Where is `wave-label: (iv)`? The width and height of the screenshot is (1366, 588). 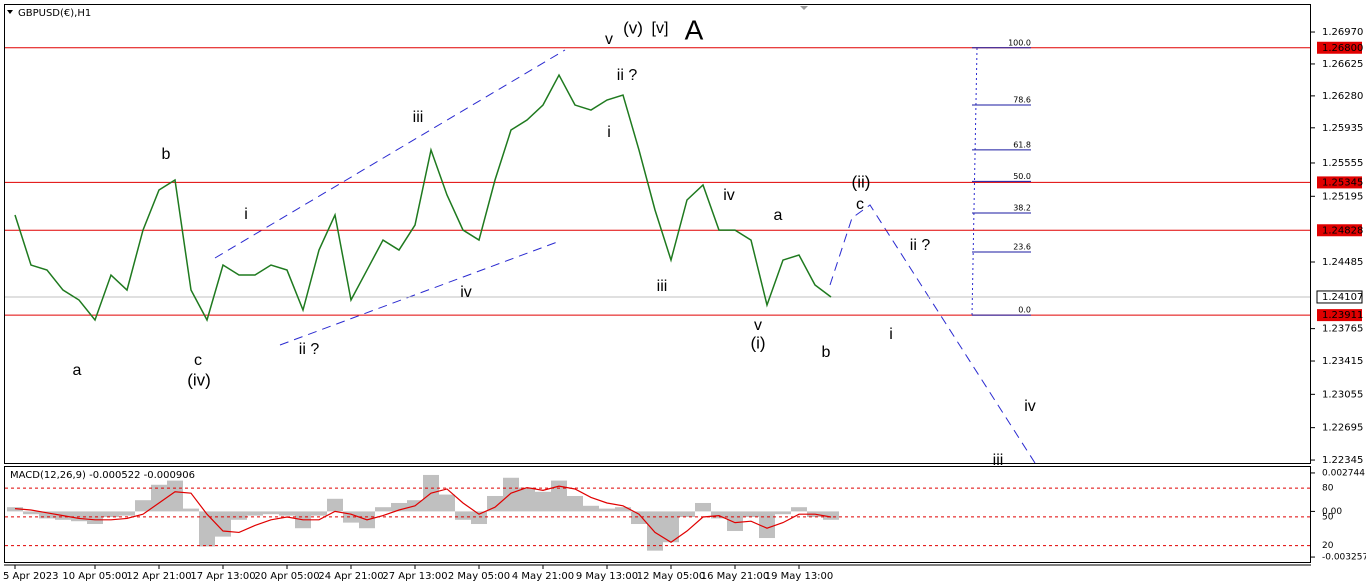
wave-label: (iv) is located at coordinates (199, 379).